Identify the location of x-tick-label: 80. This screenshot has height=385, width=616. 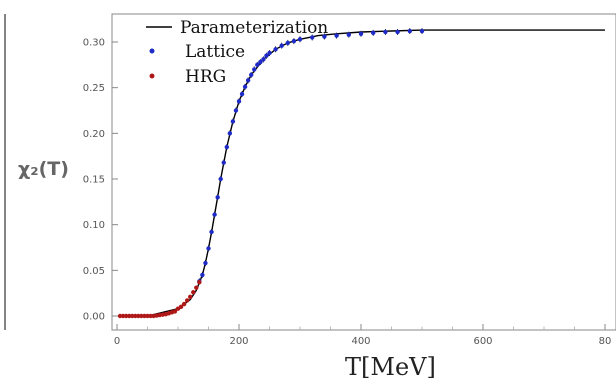
(605, 341).